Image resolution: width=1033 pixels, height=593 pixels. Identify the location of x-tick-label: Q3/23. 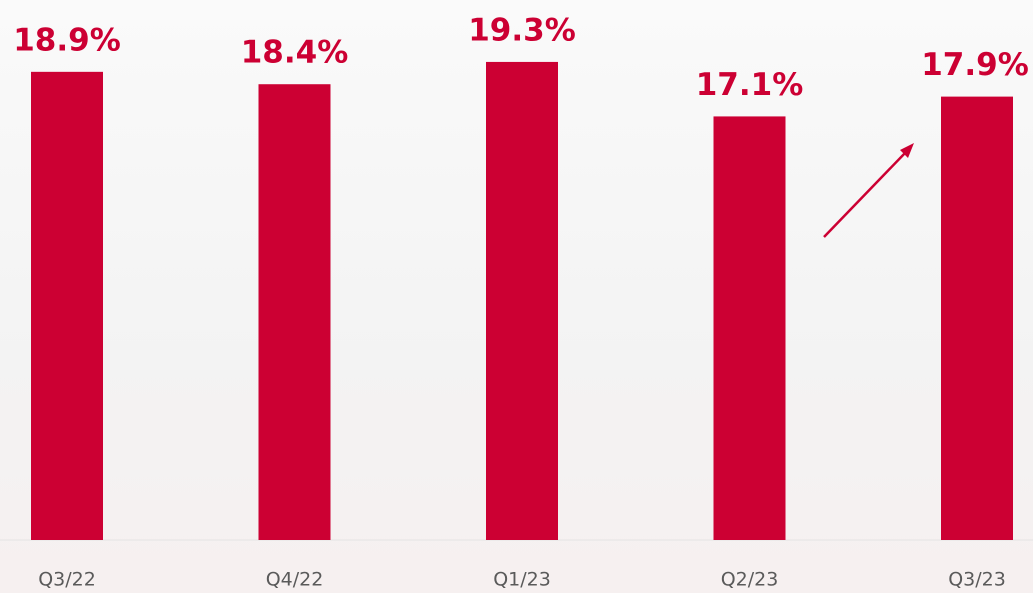
(977, 580).